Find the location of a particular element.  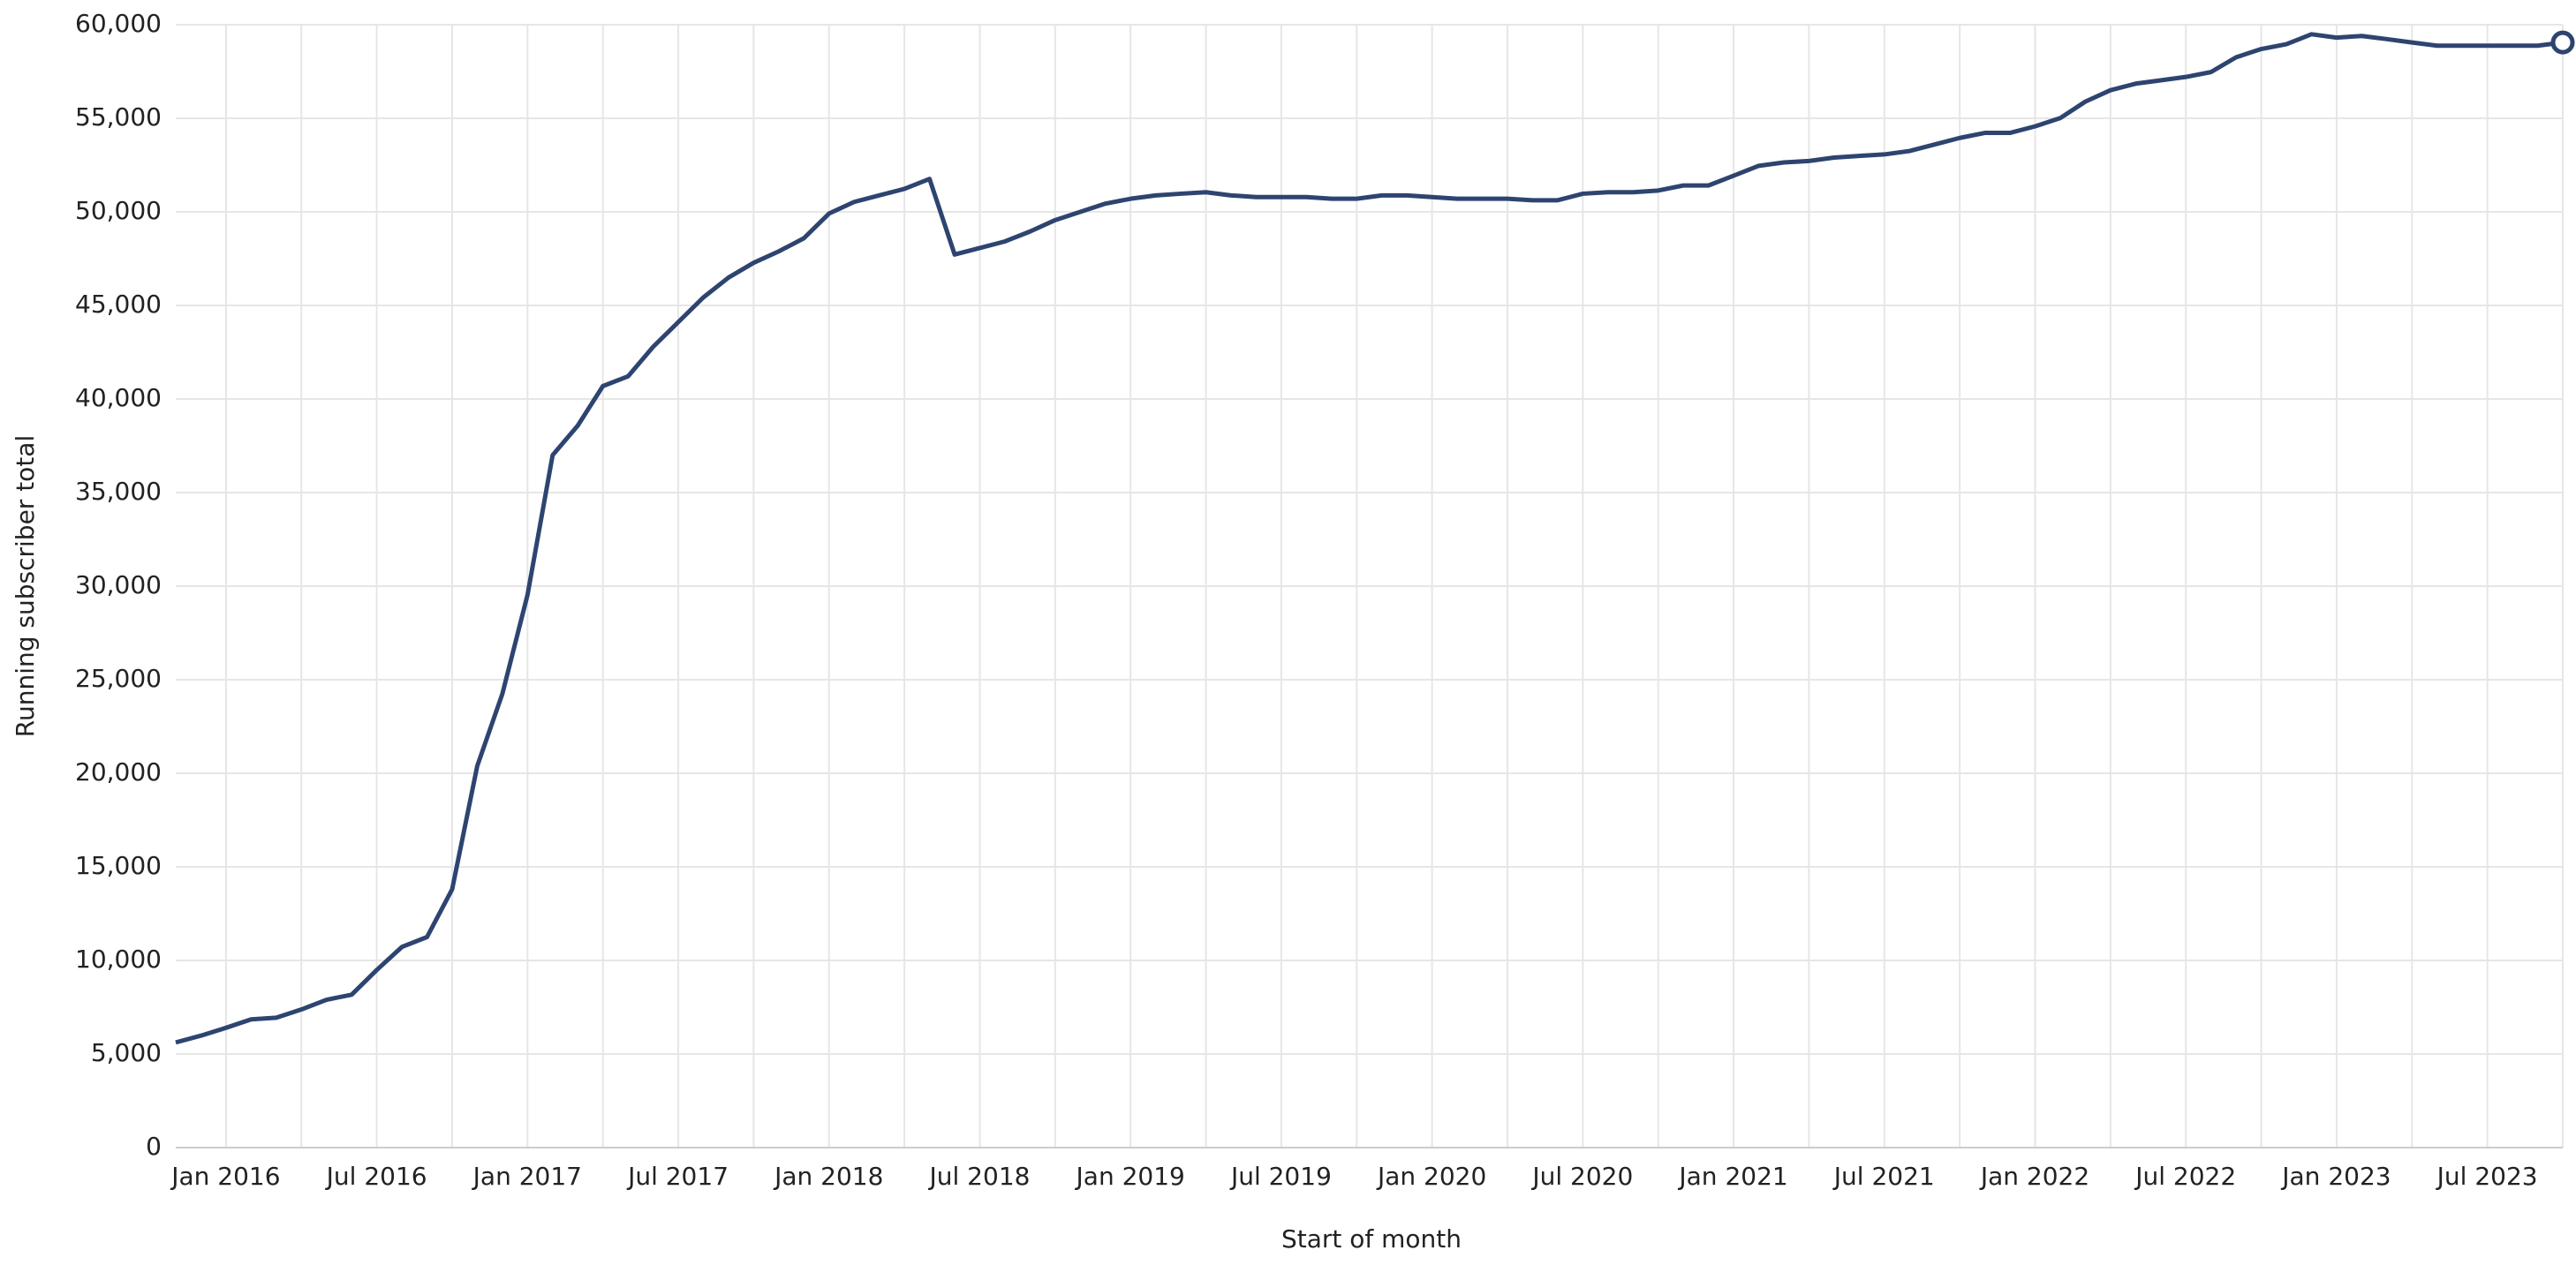

x-tick-label: Jul 2018 is located at coordinates (979, 1176).